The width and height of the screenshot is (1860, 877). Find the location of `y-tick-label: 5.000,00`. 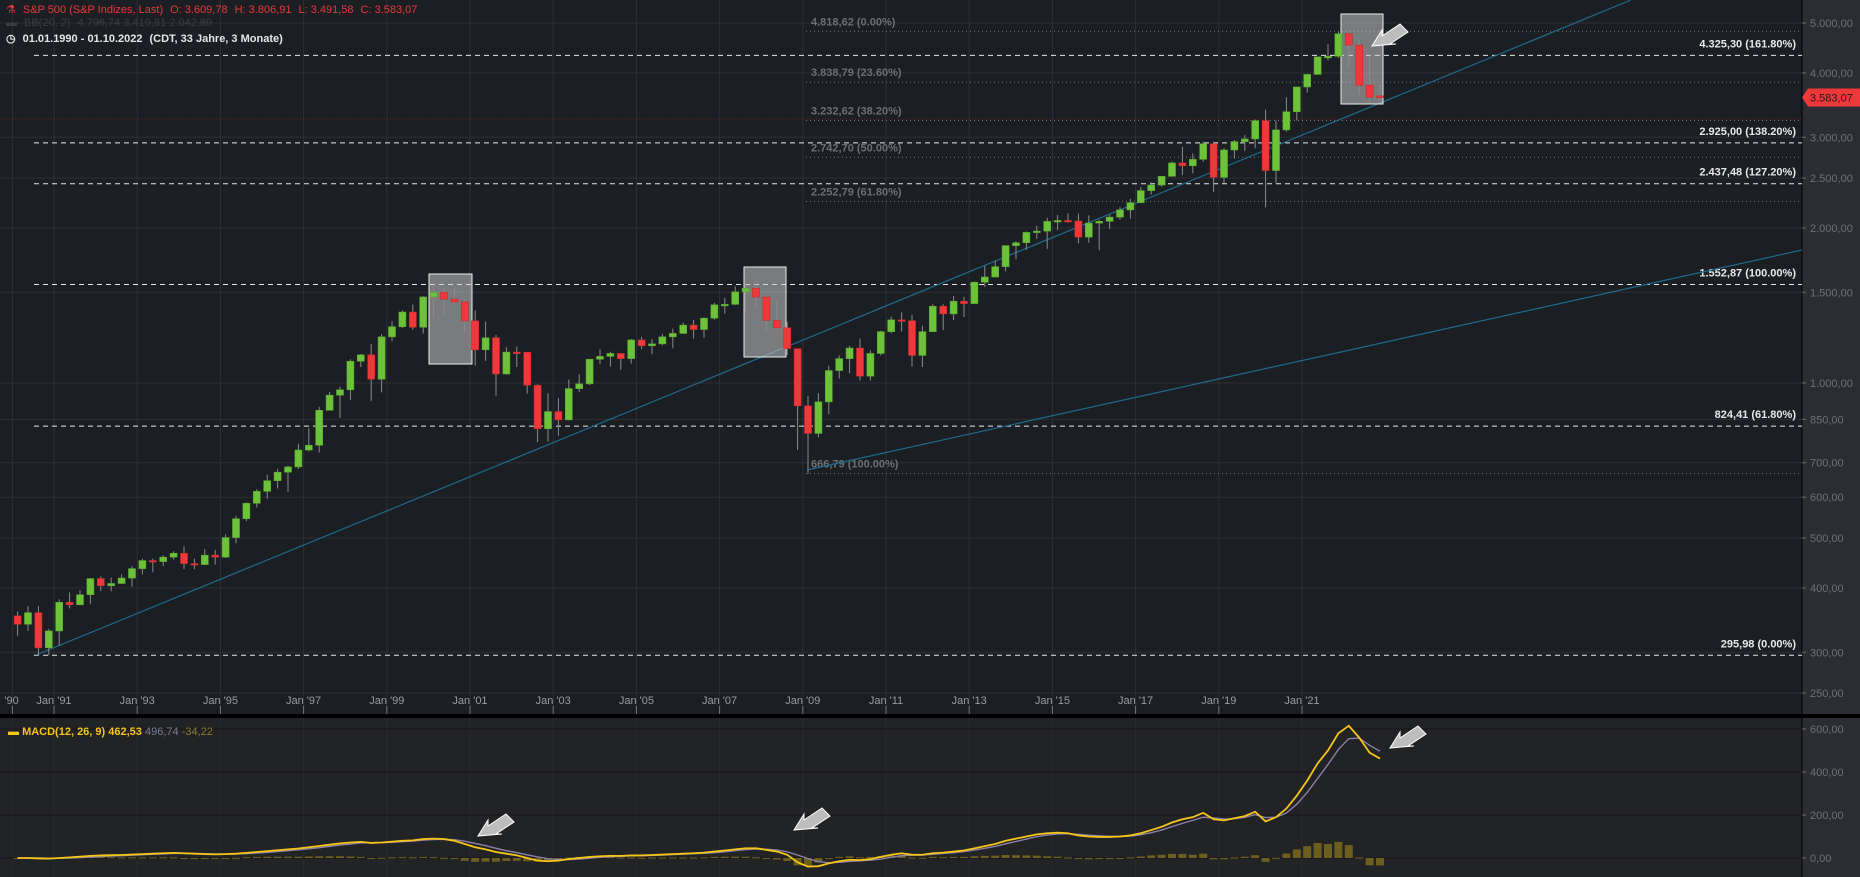

y-tick-label: 5.000,00 is located at coordinates (1831, 24).